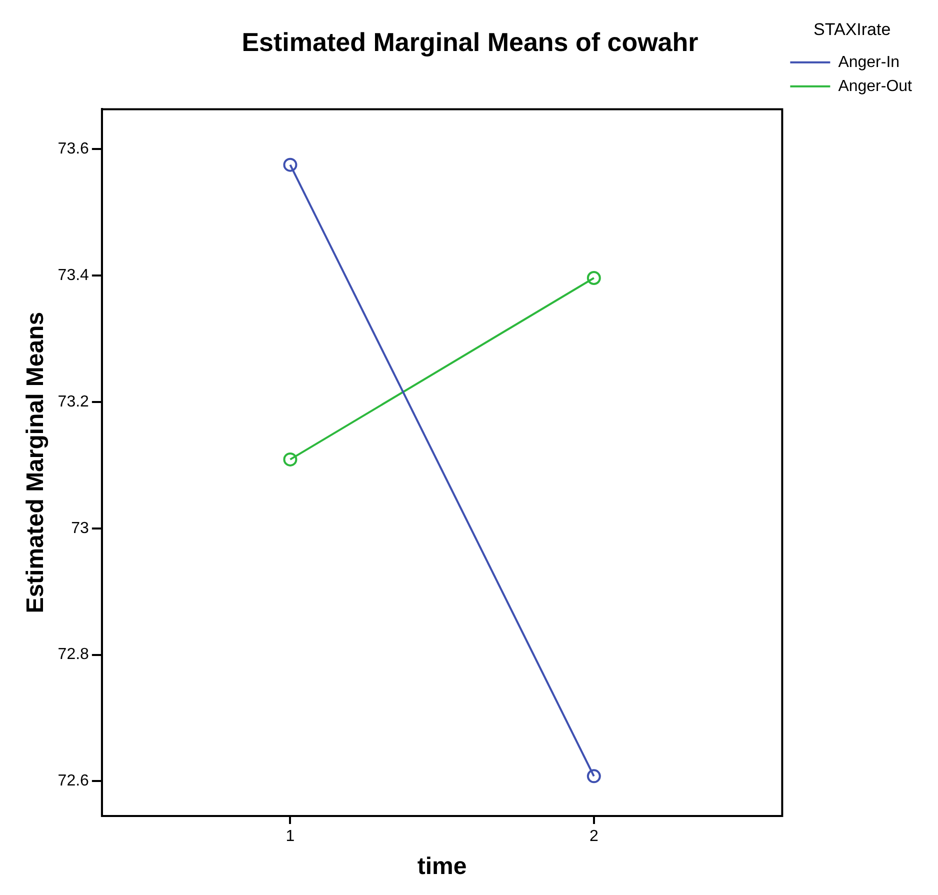 This screenshot has width=938, height=895. What do you see at coordinates (852, 30) in the screenshot?
I see `legend-title: STAXIrate` at bounding box center [852, 30].